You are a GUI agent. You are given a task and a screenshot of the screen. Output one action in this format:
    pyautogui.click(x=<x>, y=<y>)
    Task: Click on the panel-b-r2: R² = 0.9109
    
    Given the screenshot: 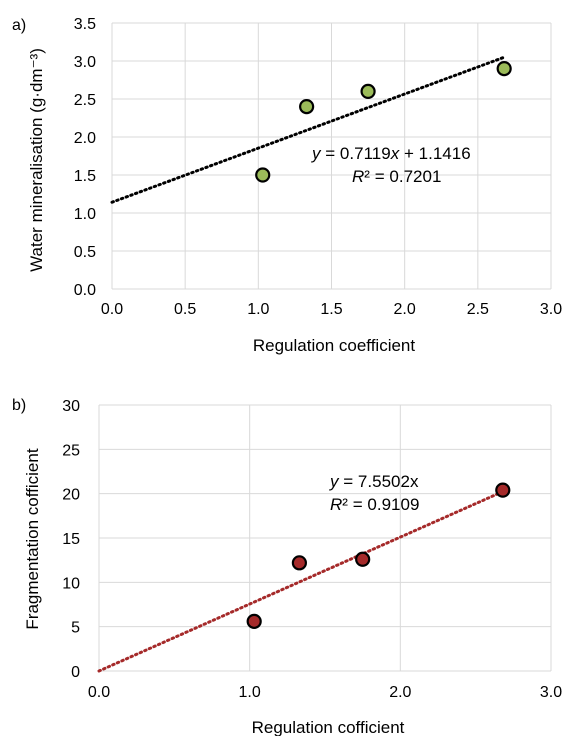 What is the action you would take?
    pyautogui.click(x=374, y=504)
    